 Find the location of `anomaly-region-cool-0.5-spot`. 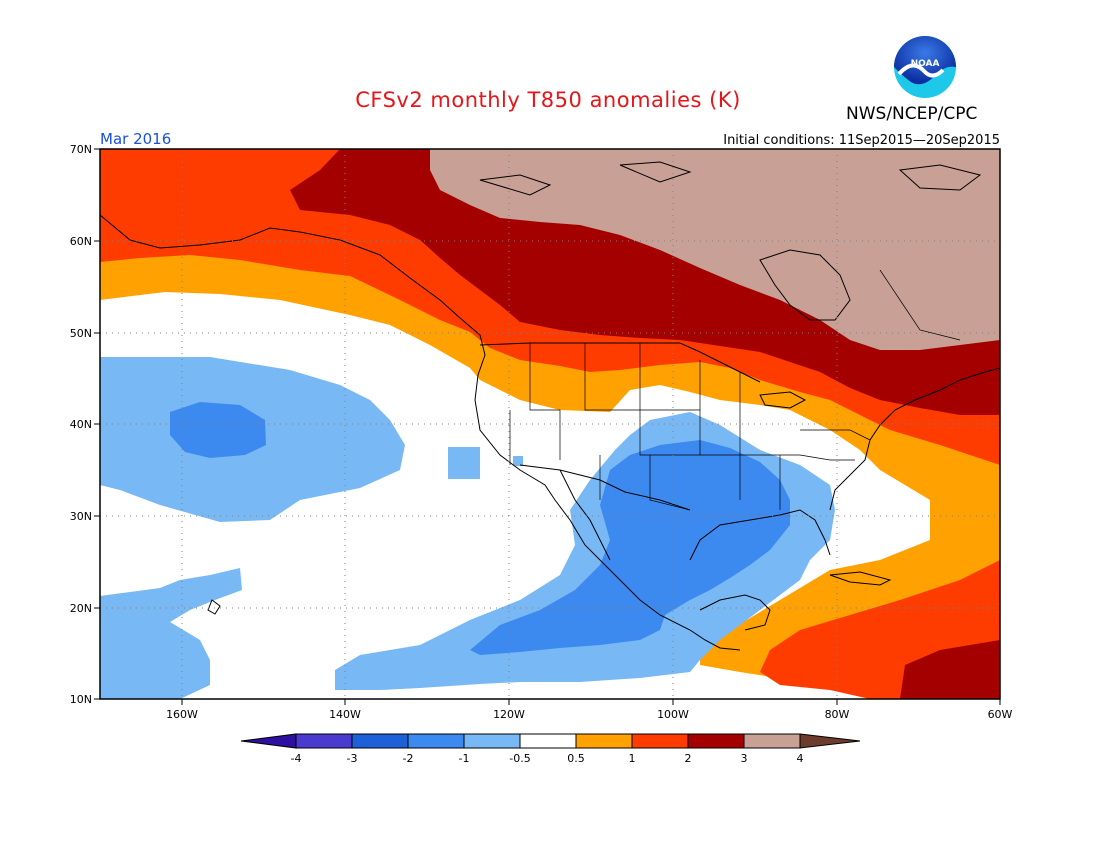

anomaly-region-cool-0.5-spot is located at coordinates (464, 463).